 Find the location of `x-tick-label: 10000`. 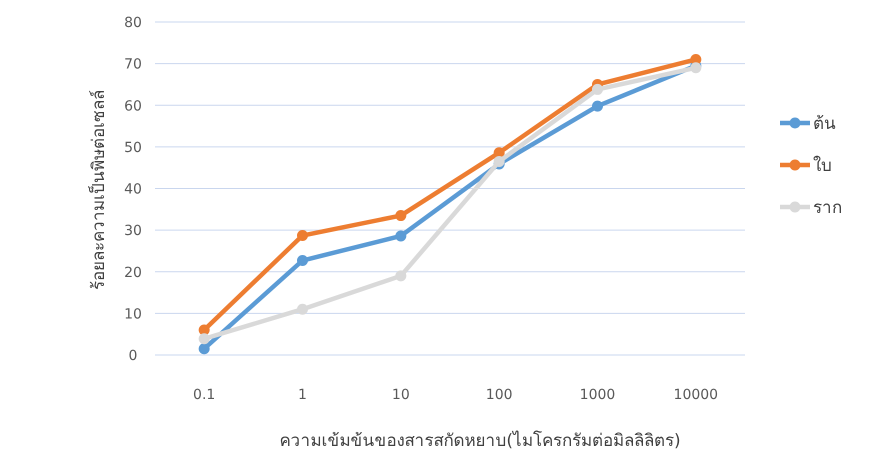

x-tick-label: 10000 is located at coordinates (696, 395).